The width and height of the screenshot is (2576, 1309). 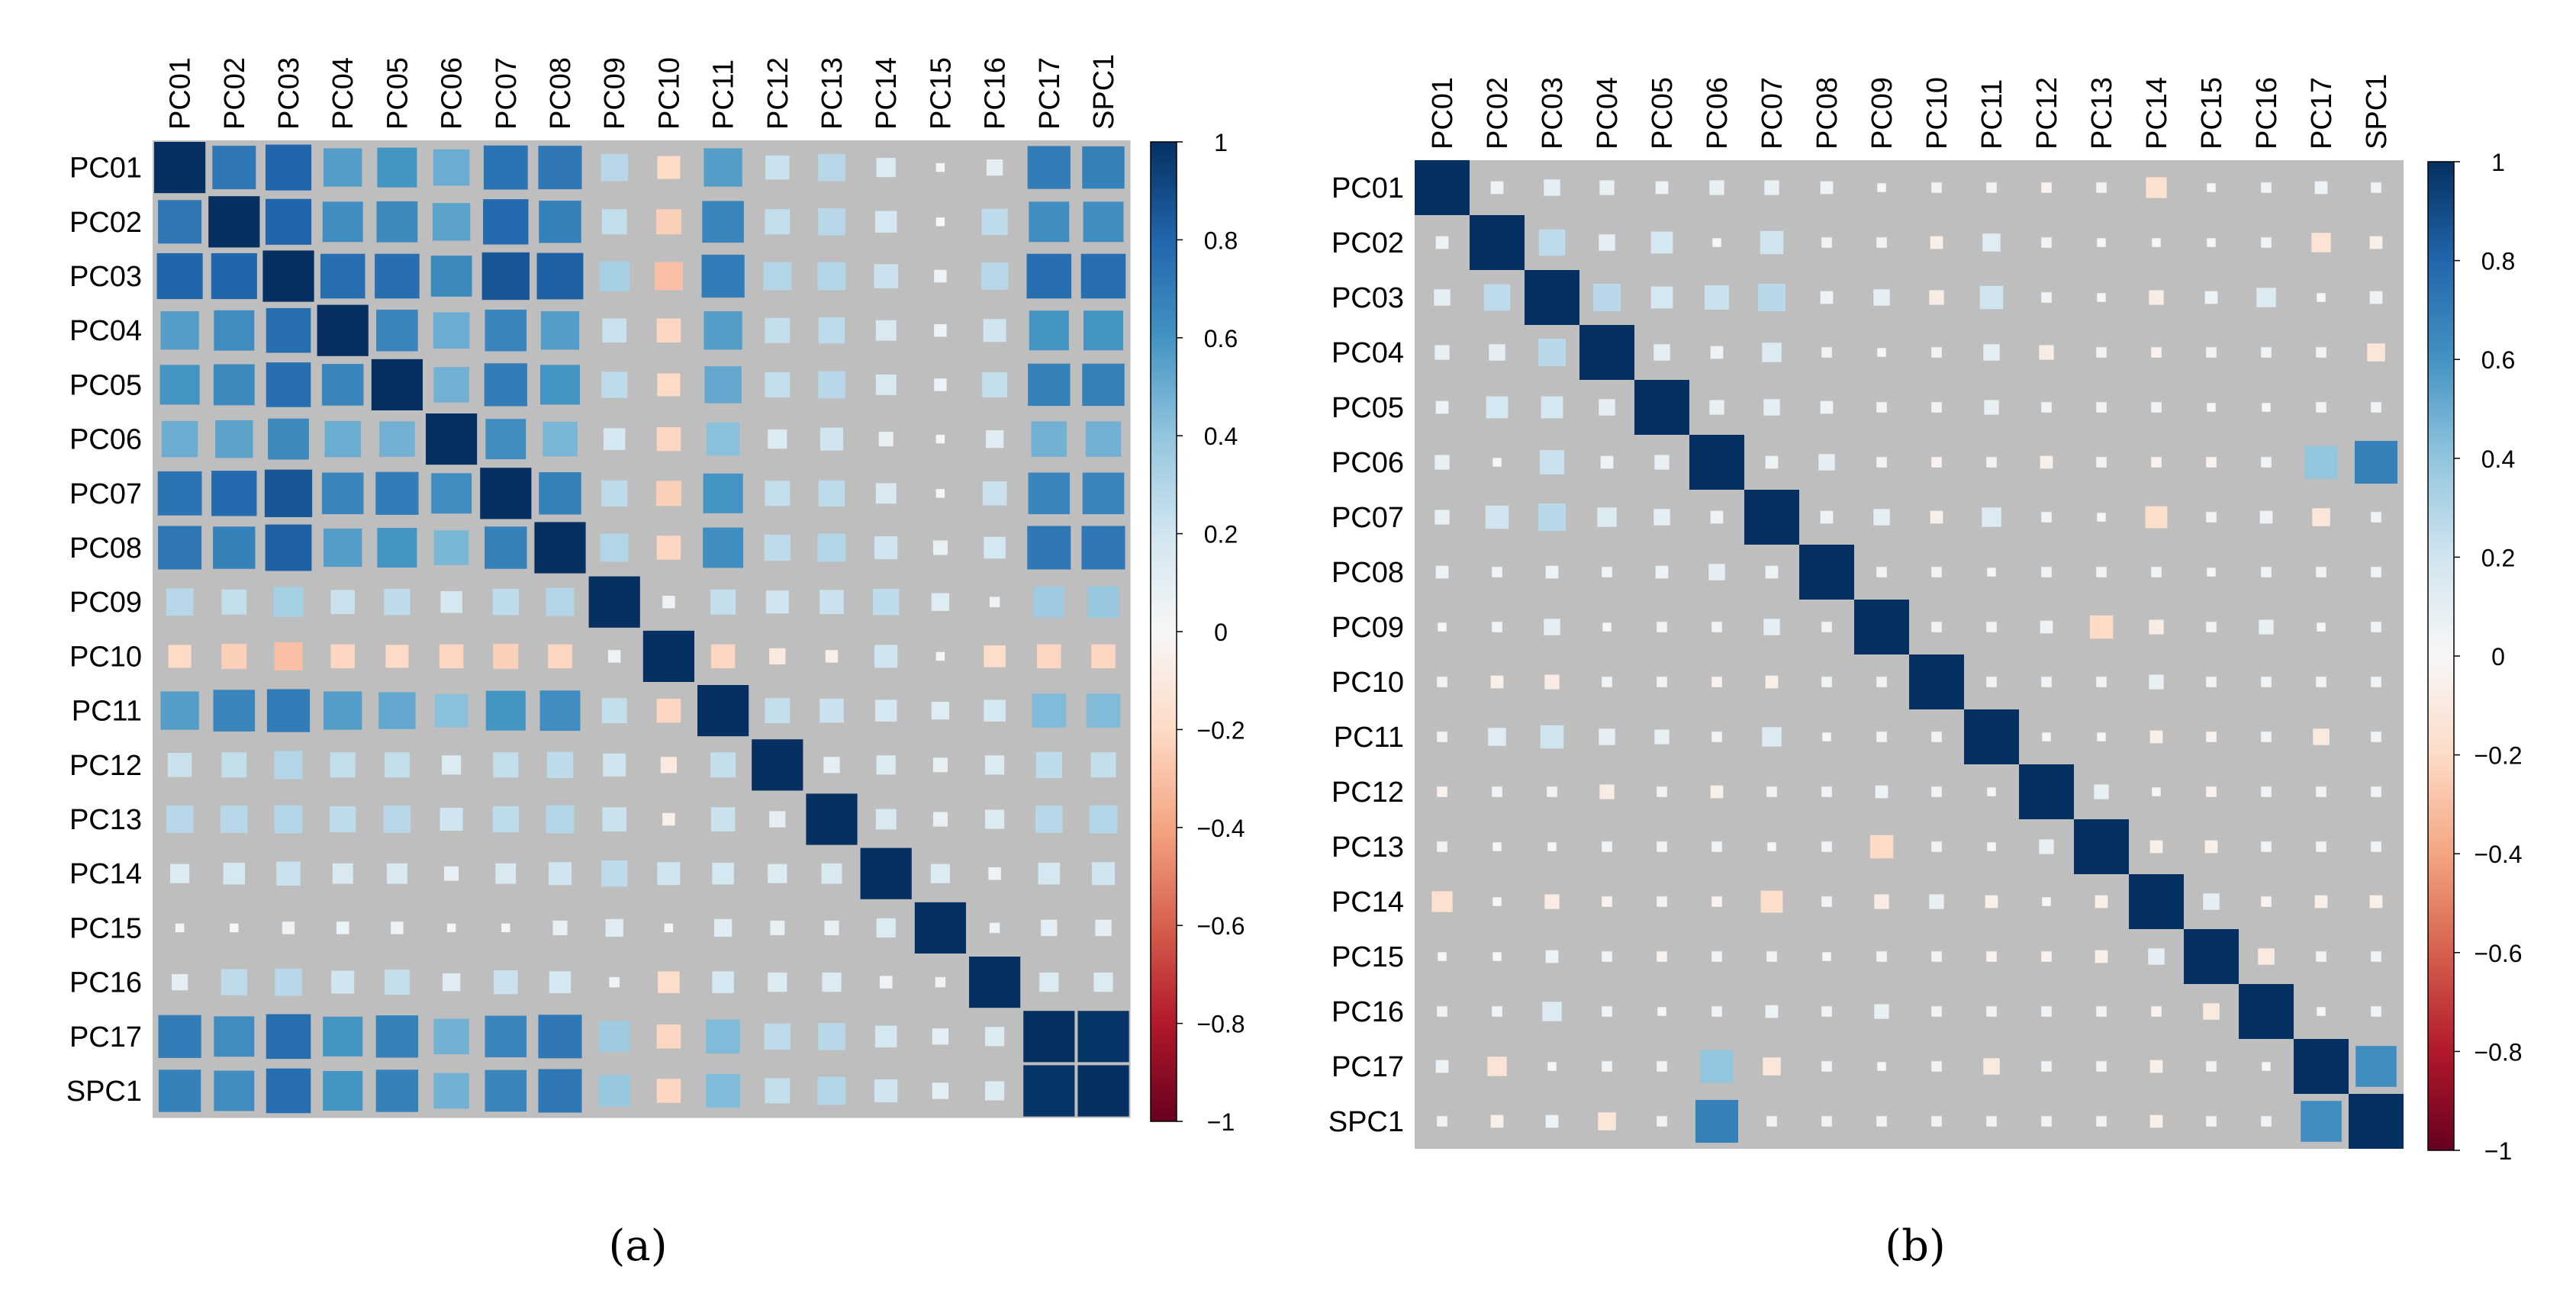 What do you see at coordinates (342, 493) in the screenshot?
I see `cell-PC07-PC04` at bounding box center [342, 493].